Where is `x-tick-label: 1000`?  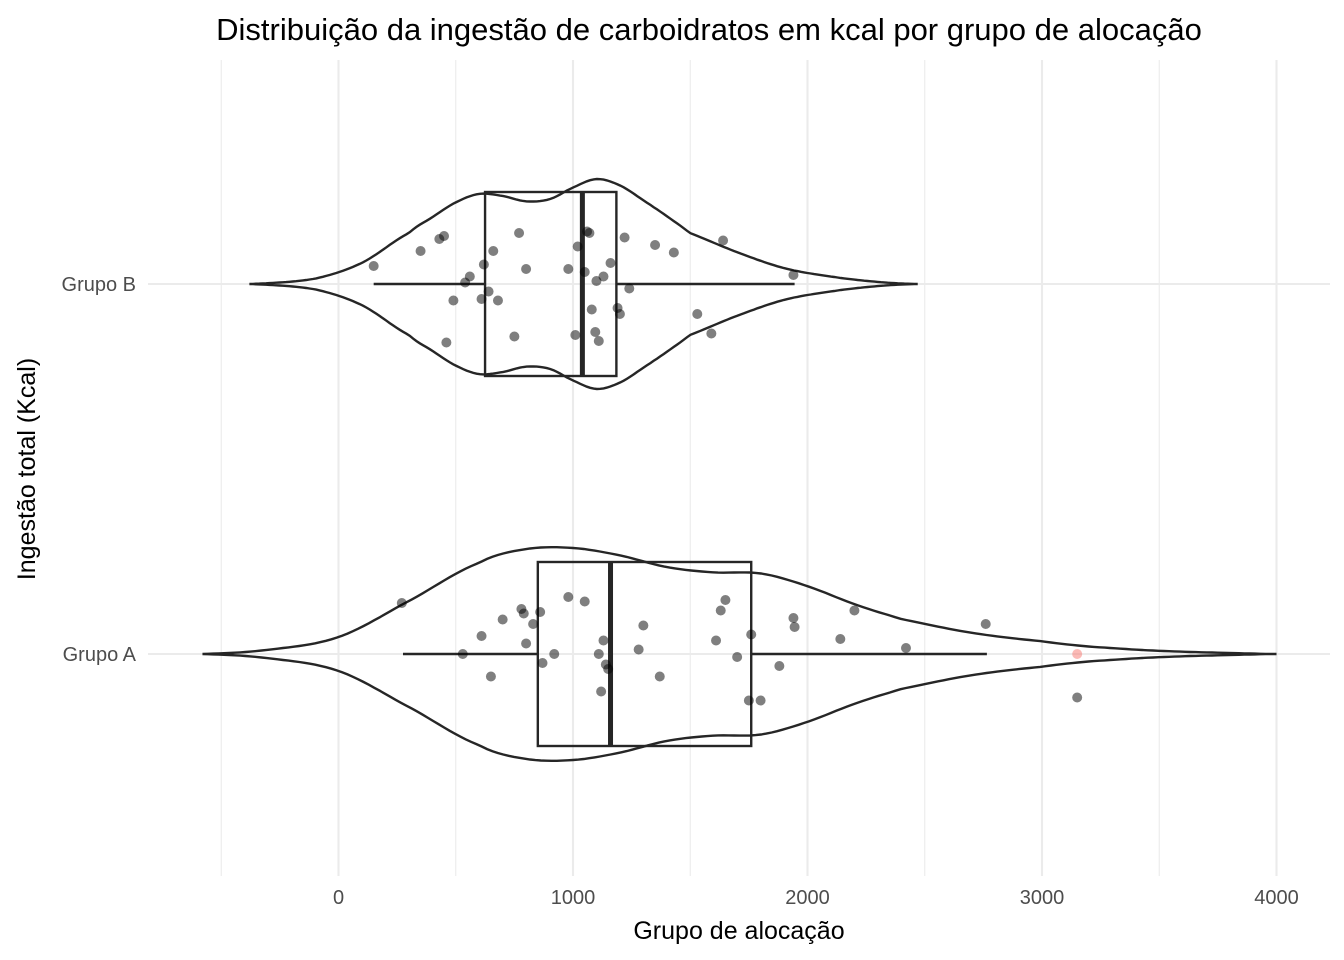 x-tick-label: 1000 is located at coordinates (573, 898).